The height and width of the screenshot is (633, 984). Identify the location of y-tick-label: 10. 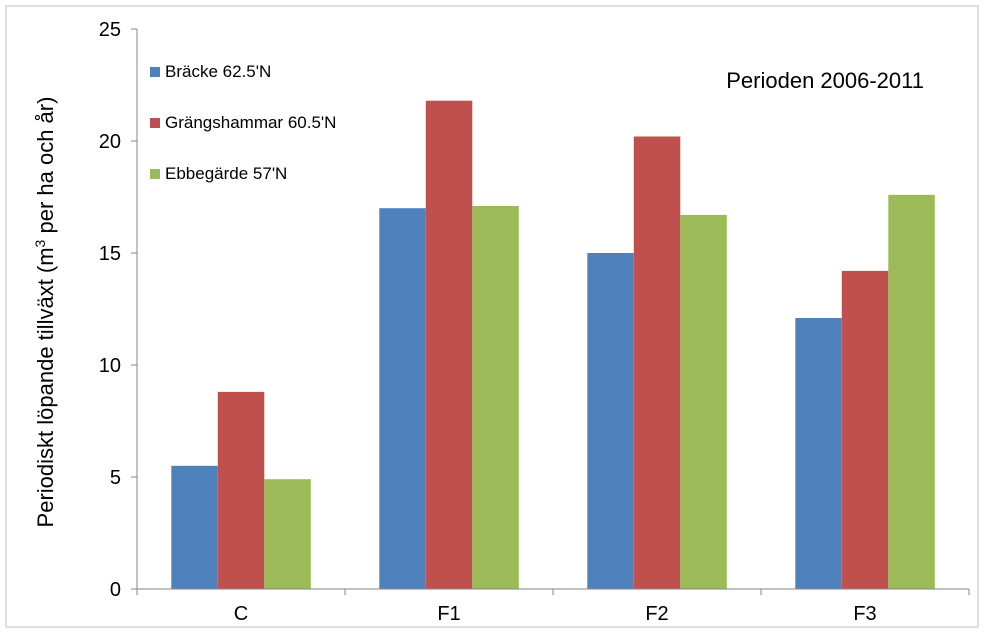
(110, 366).